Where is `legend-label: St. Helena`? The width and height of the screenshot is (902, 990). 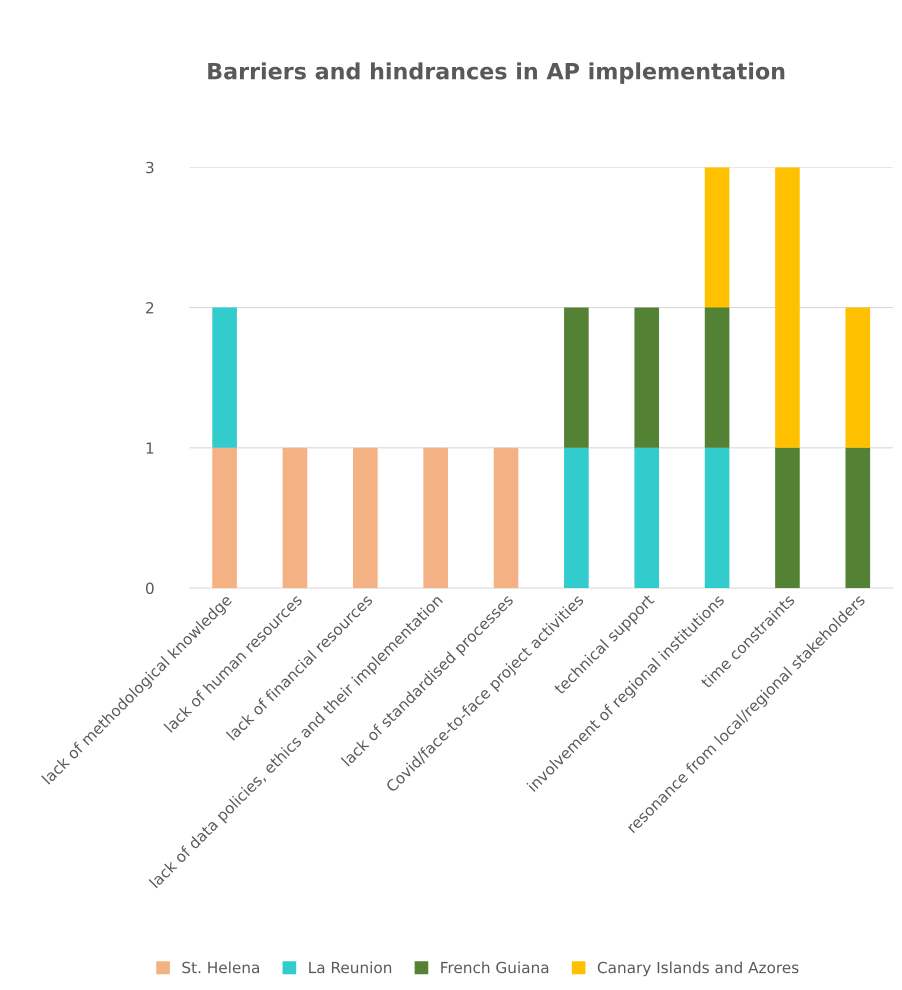
legend-label: St. Helena is located at coordinates (220, 967).